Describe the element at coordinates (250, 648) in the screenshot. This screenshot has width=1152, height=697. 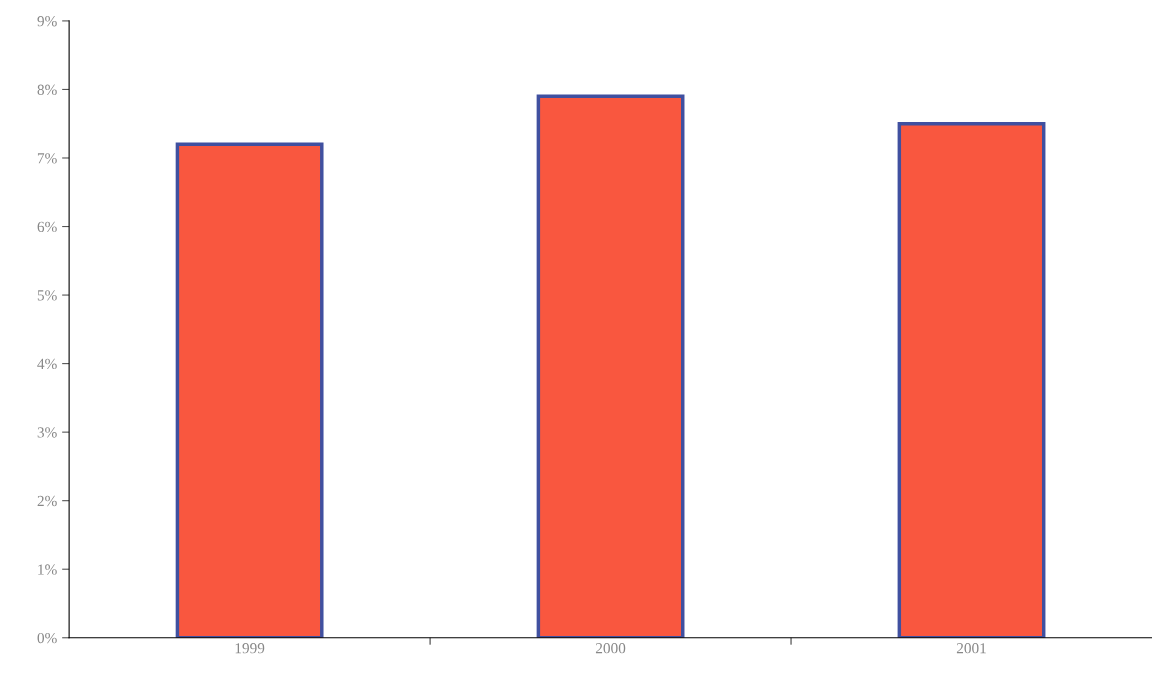
I see `x-tick-label: 1999` at that location.